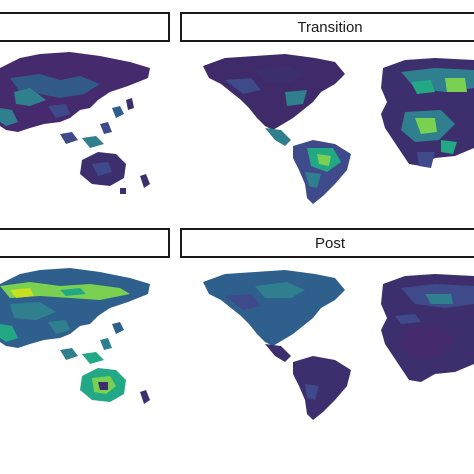  Describe the element at coordinates (85, 243) in the screenshot. I see `panel-strip-bottom-left` at that location.